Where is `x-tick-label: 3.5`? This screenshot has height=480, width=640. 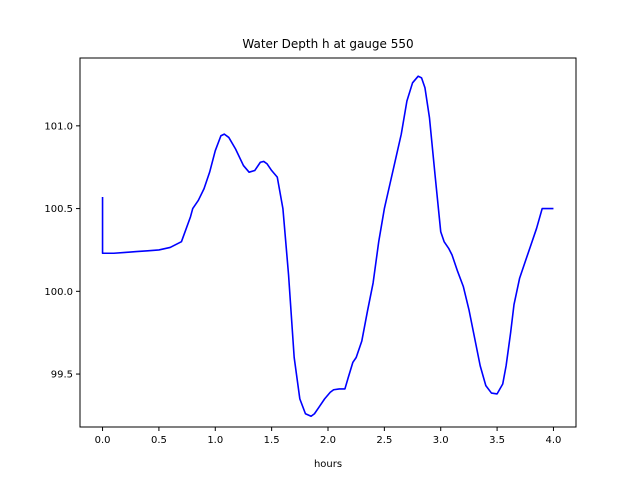
x-tick-label: 3.5 is located at coordinates (497, 440).